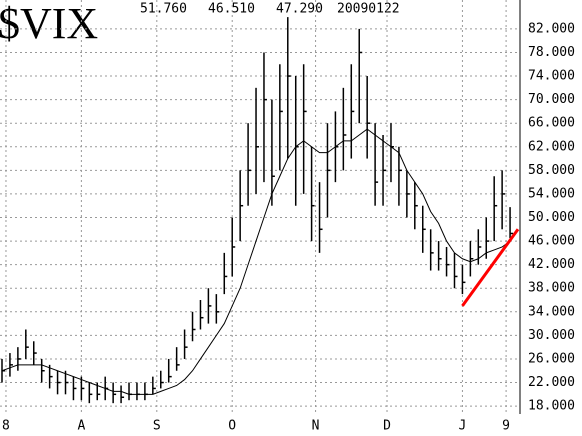  I want to click on y-tick-label: 26.000, so click(551, 358).